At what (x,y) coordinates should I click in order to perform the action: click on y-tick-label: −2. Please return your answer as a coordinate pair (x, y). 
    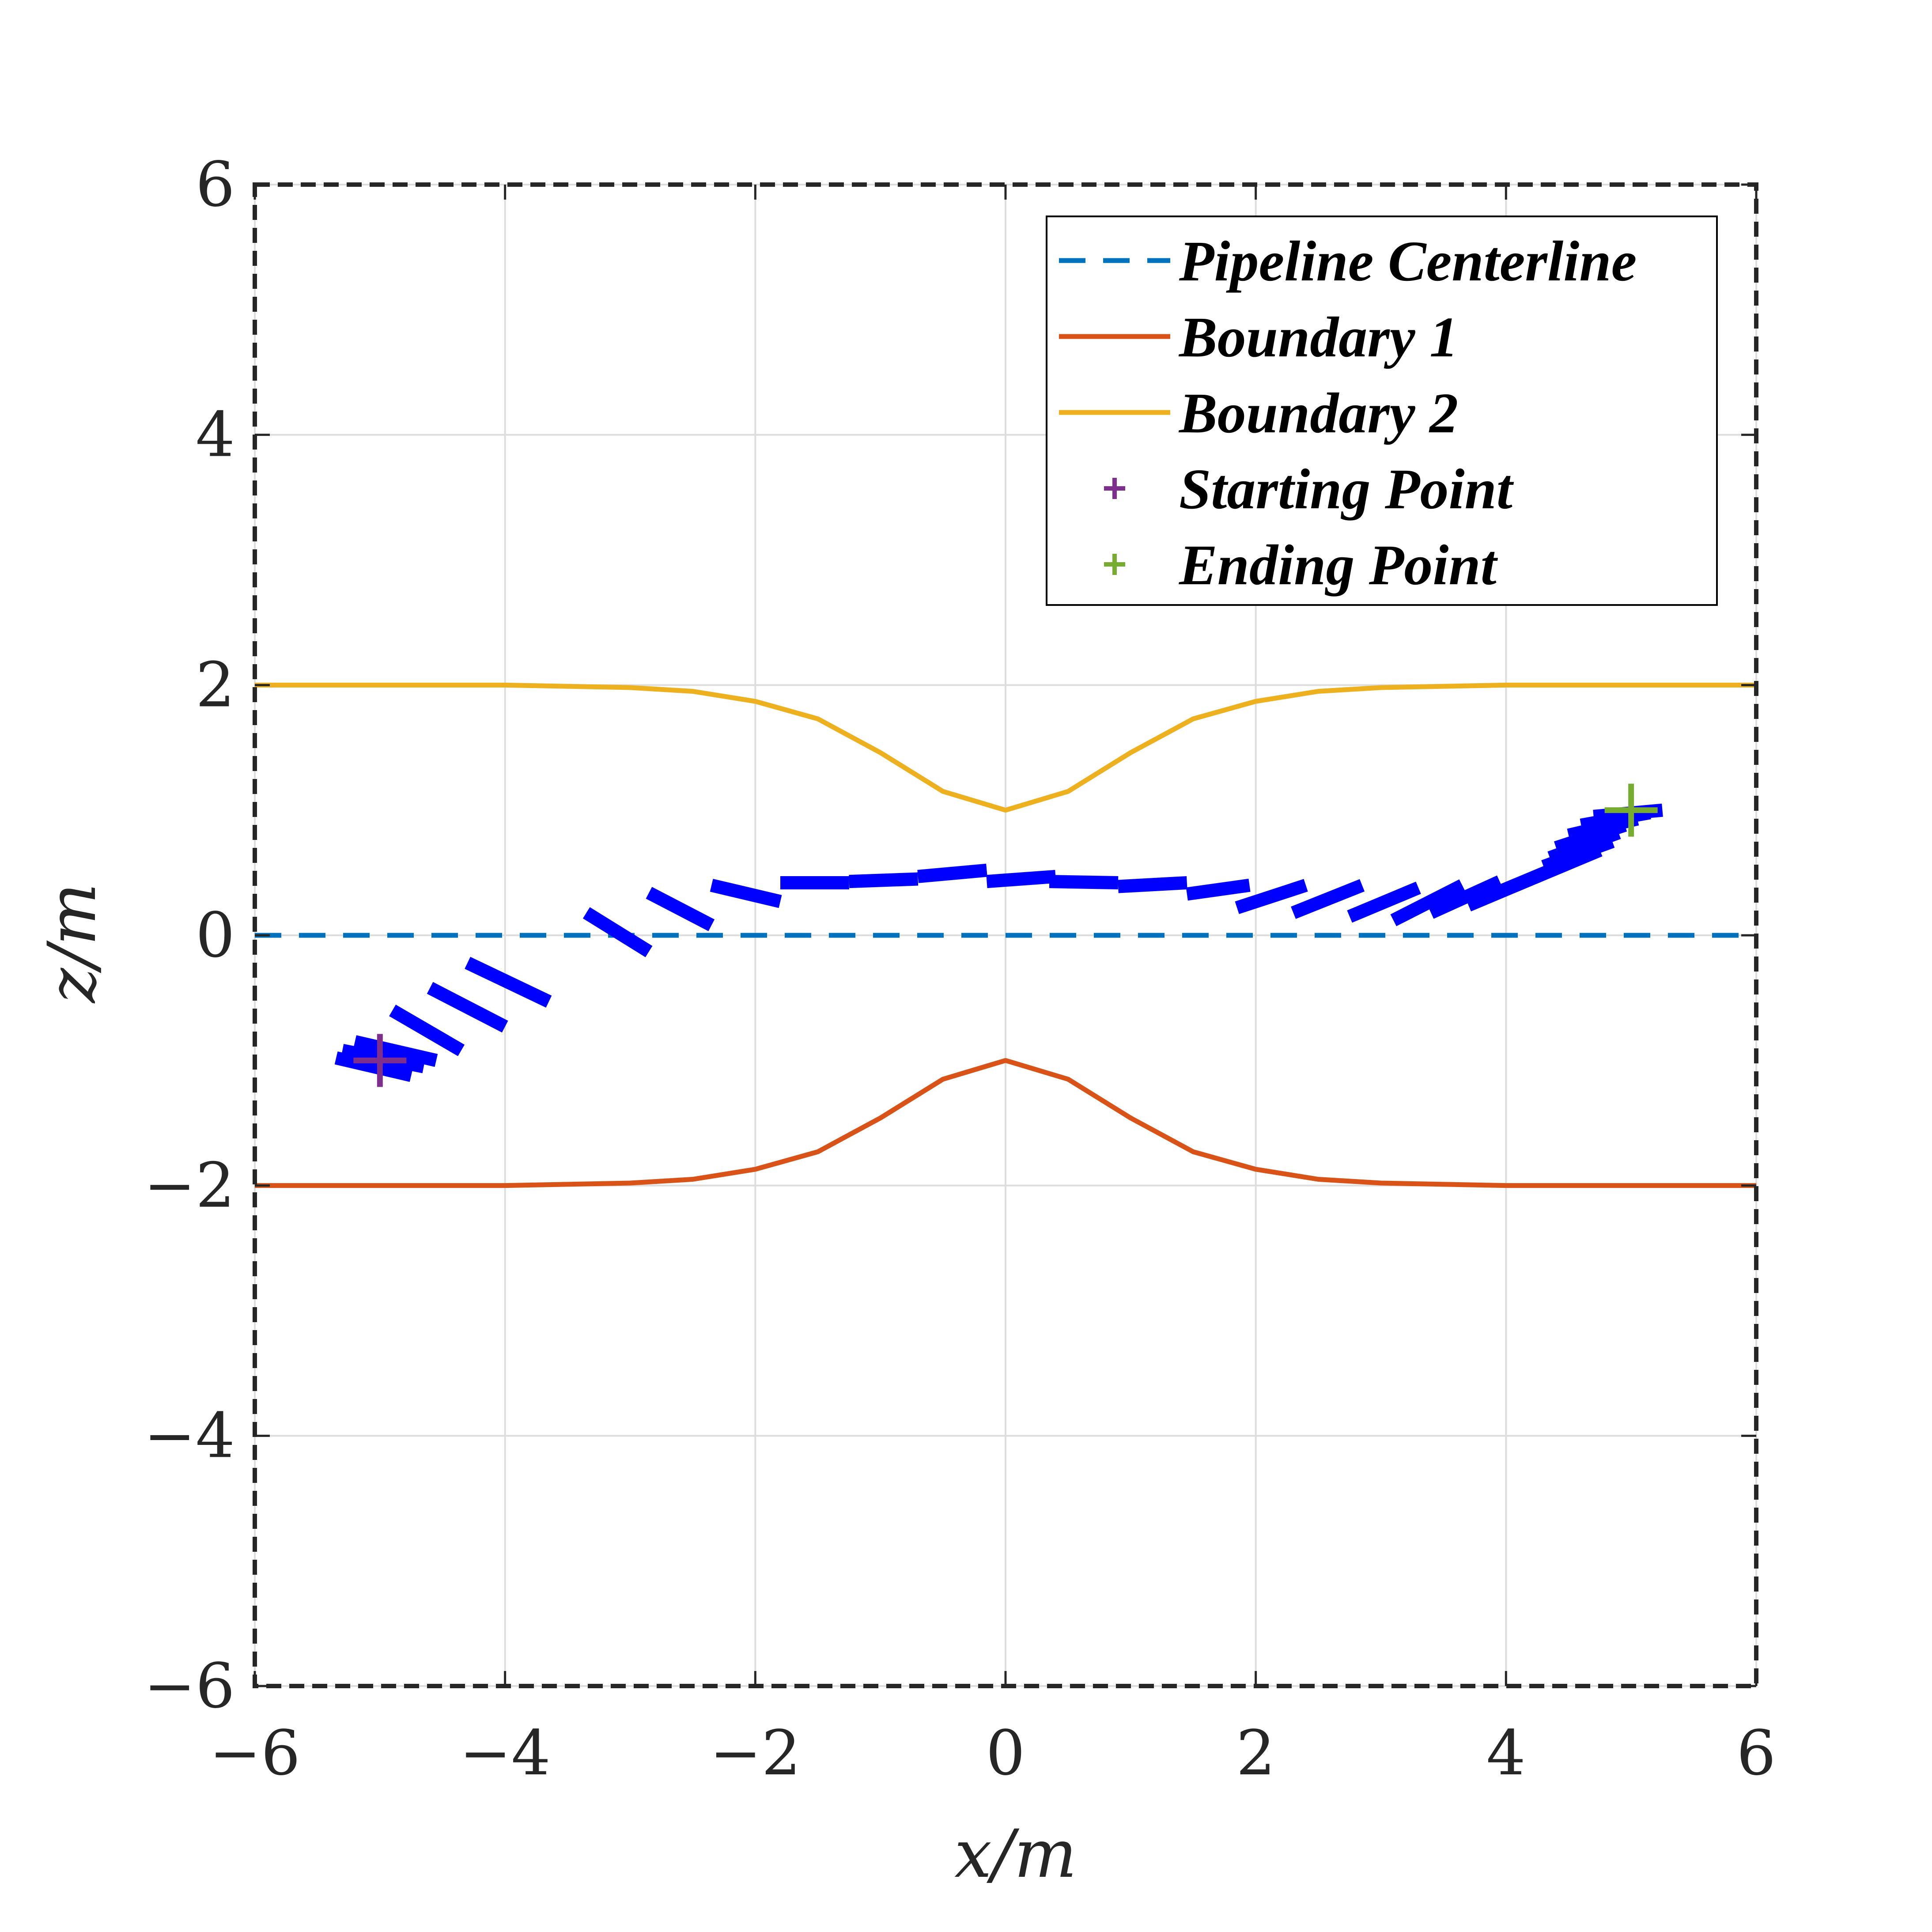
    Looking at the image, I should click on (189, 1186).